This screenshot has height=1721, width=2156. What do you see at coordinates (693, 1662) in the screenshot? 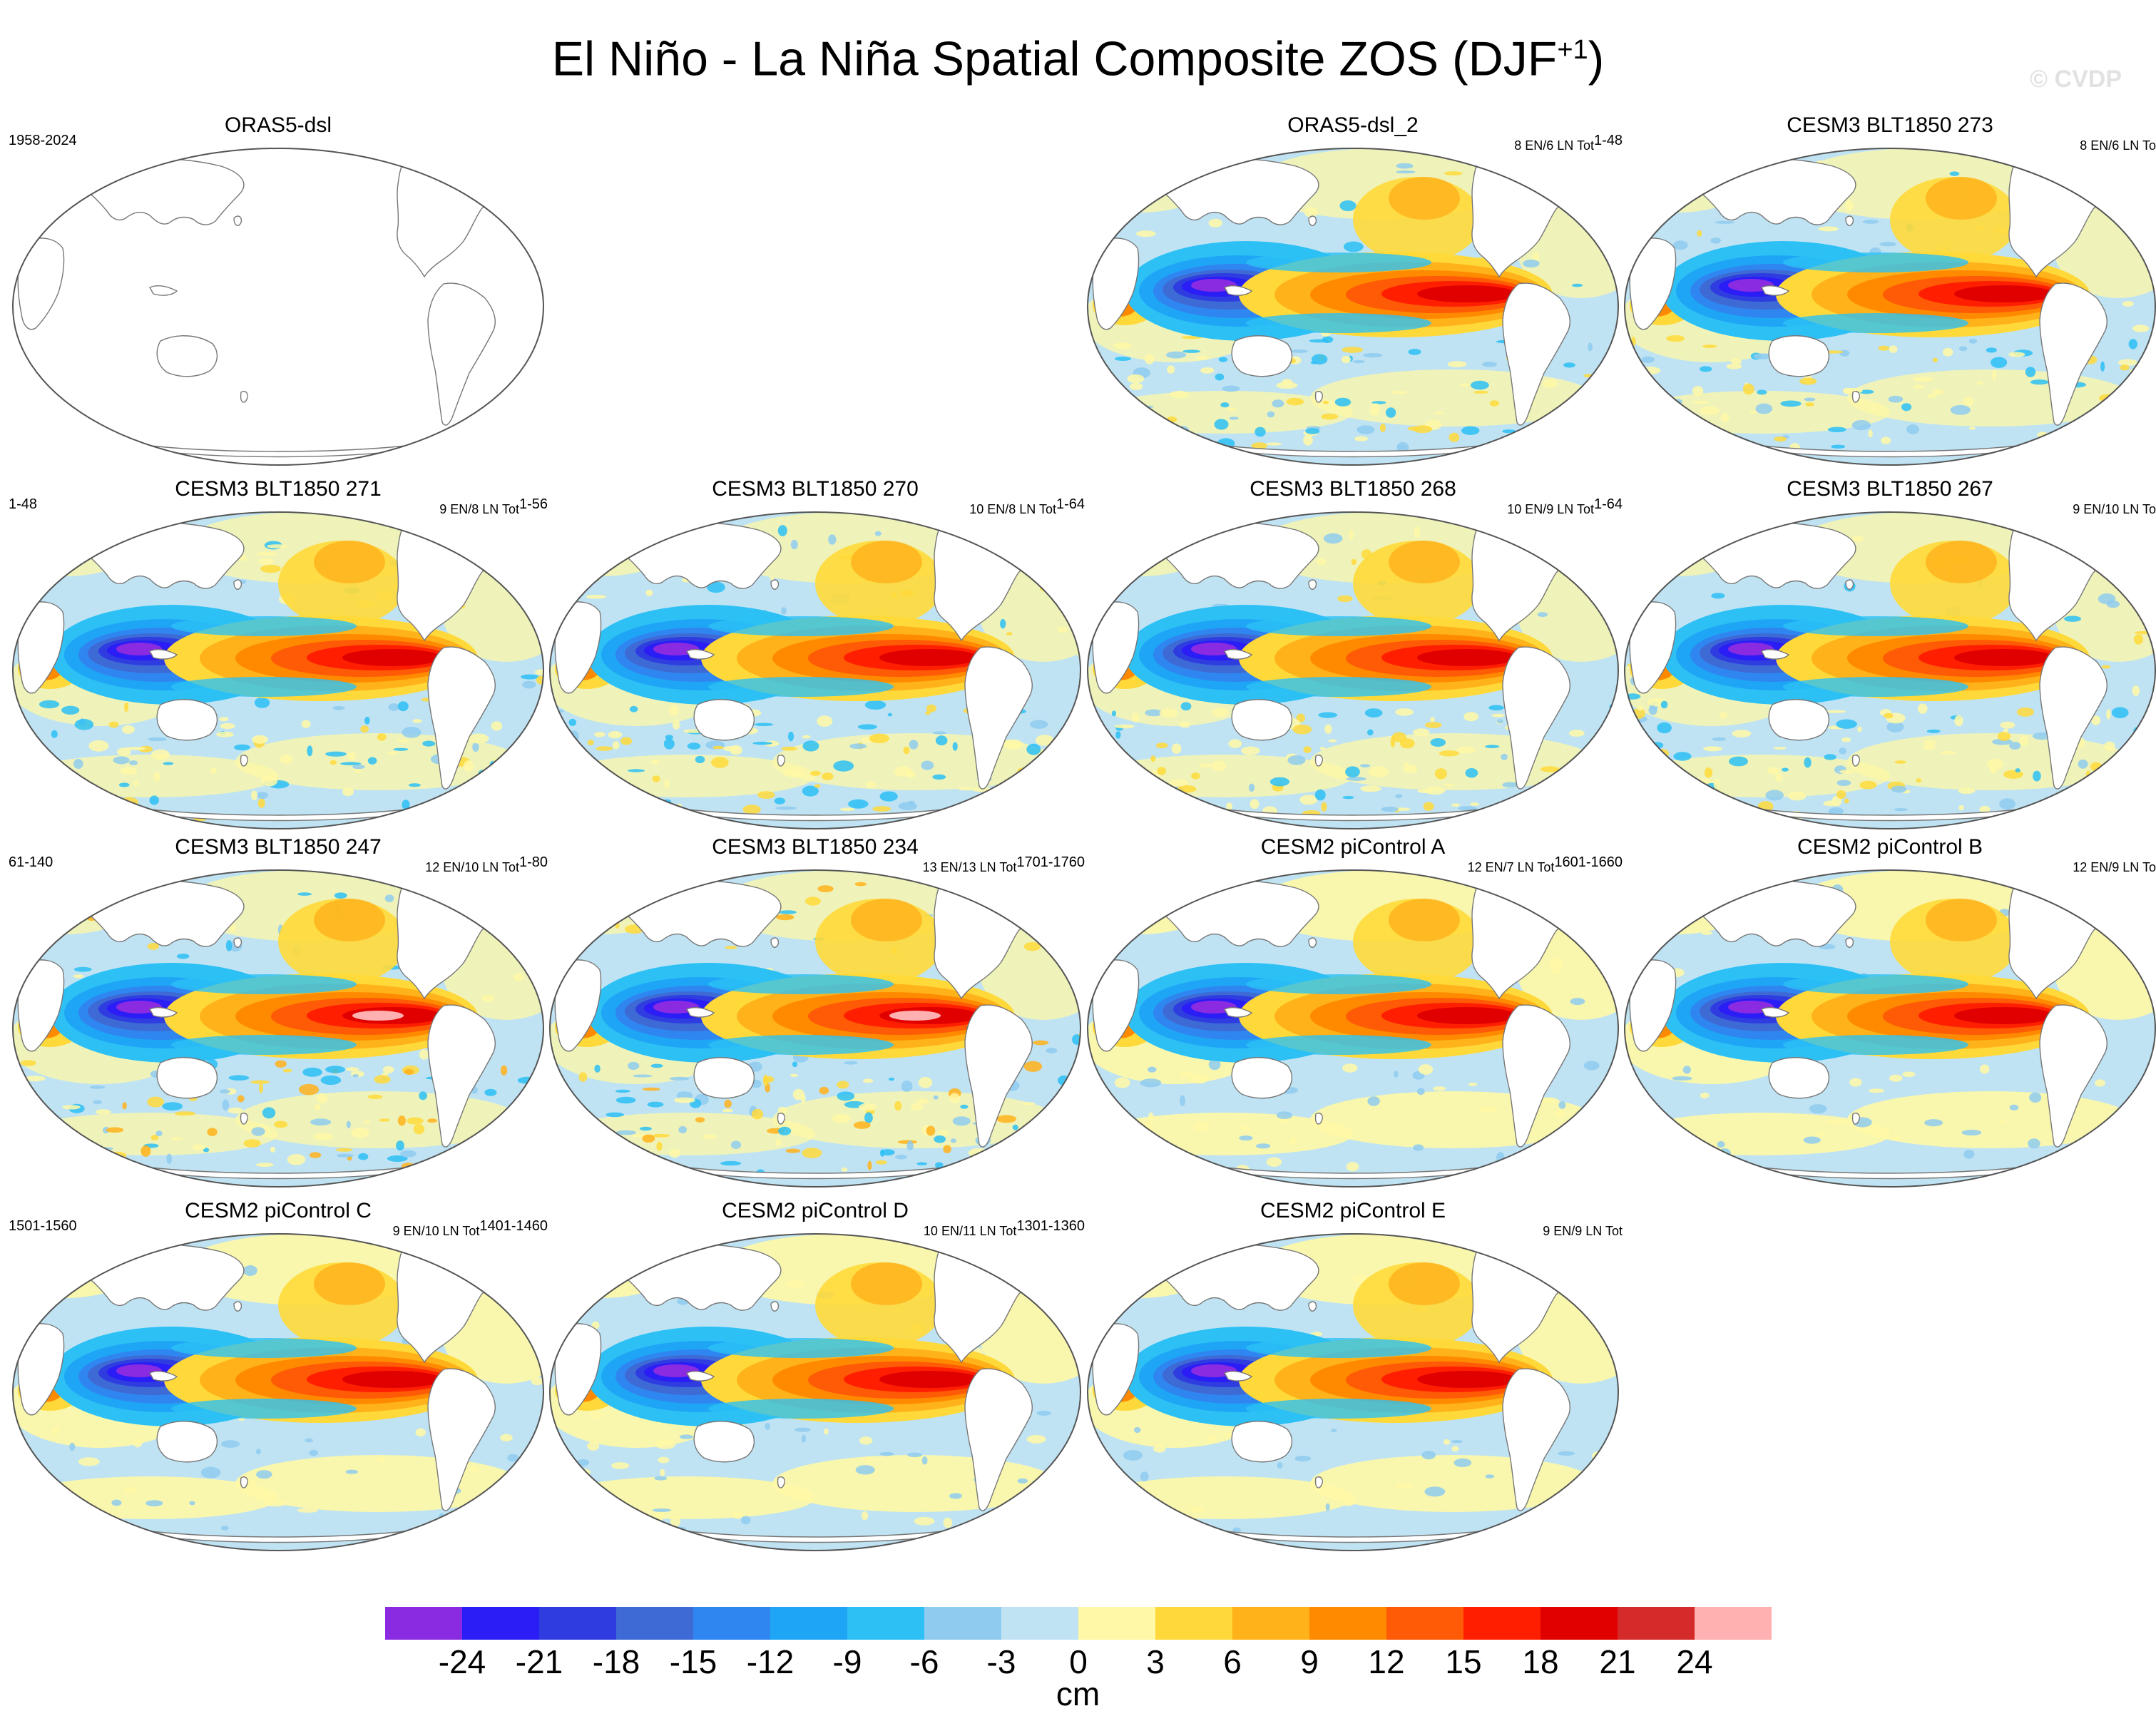
I see `colorbar-tick-label: -15` at bounding box center [693, 1662].